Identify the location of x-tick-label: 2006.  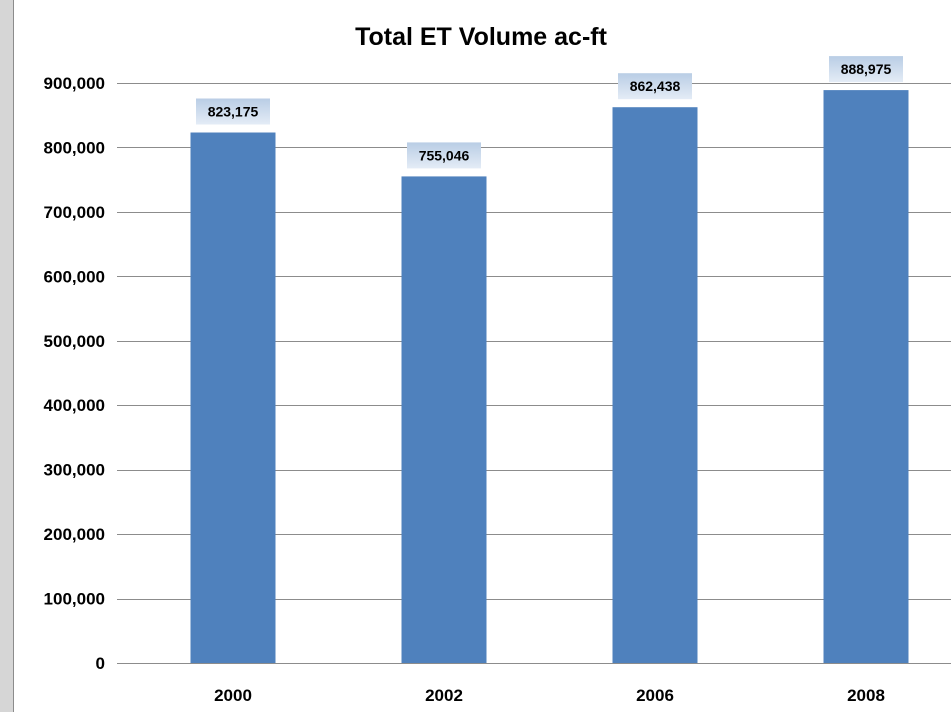
(655, 695).